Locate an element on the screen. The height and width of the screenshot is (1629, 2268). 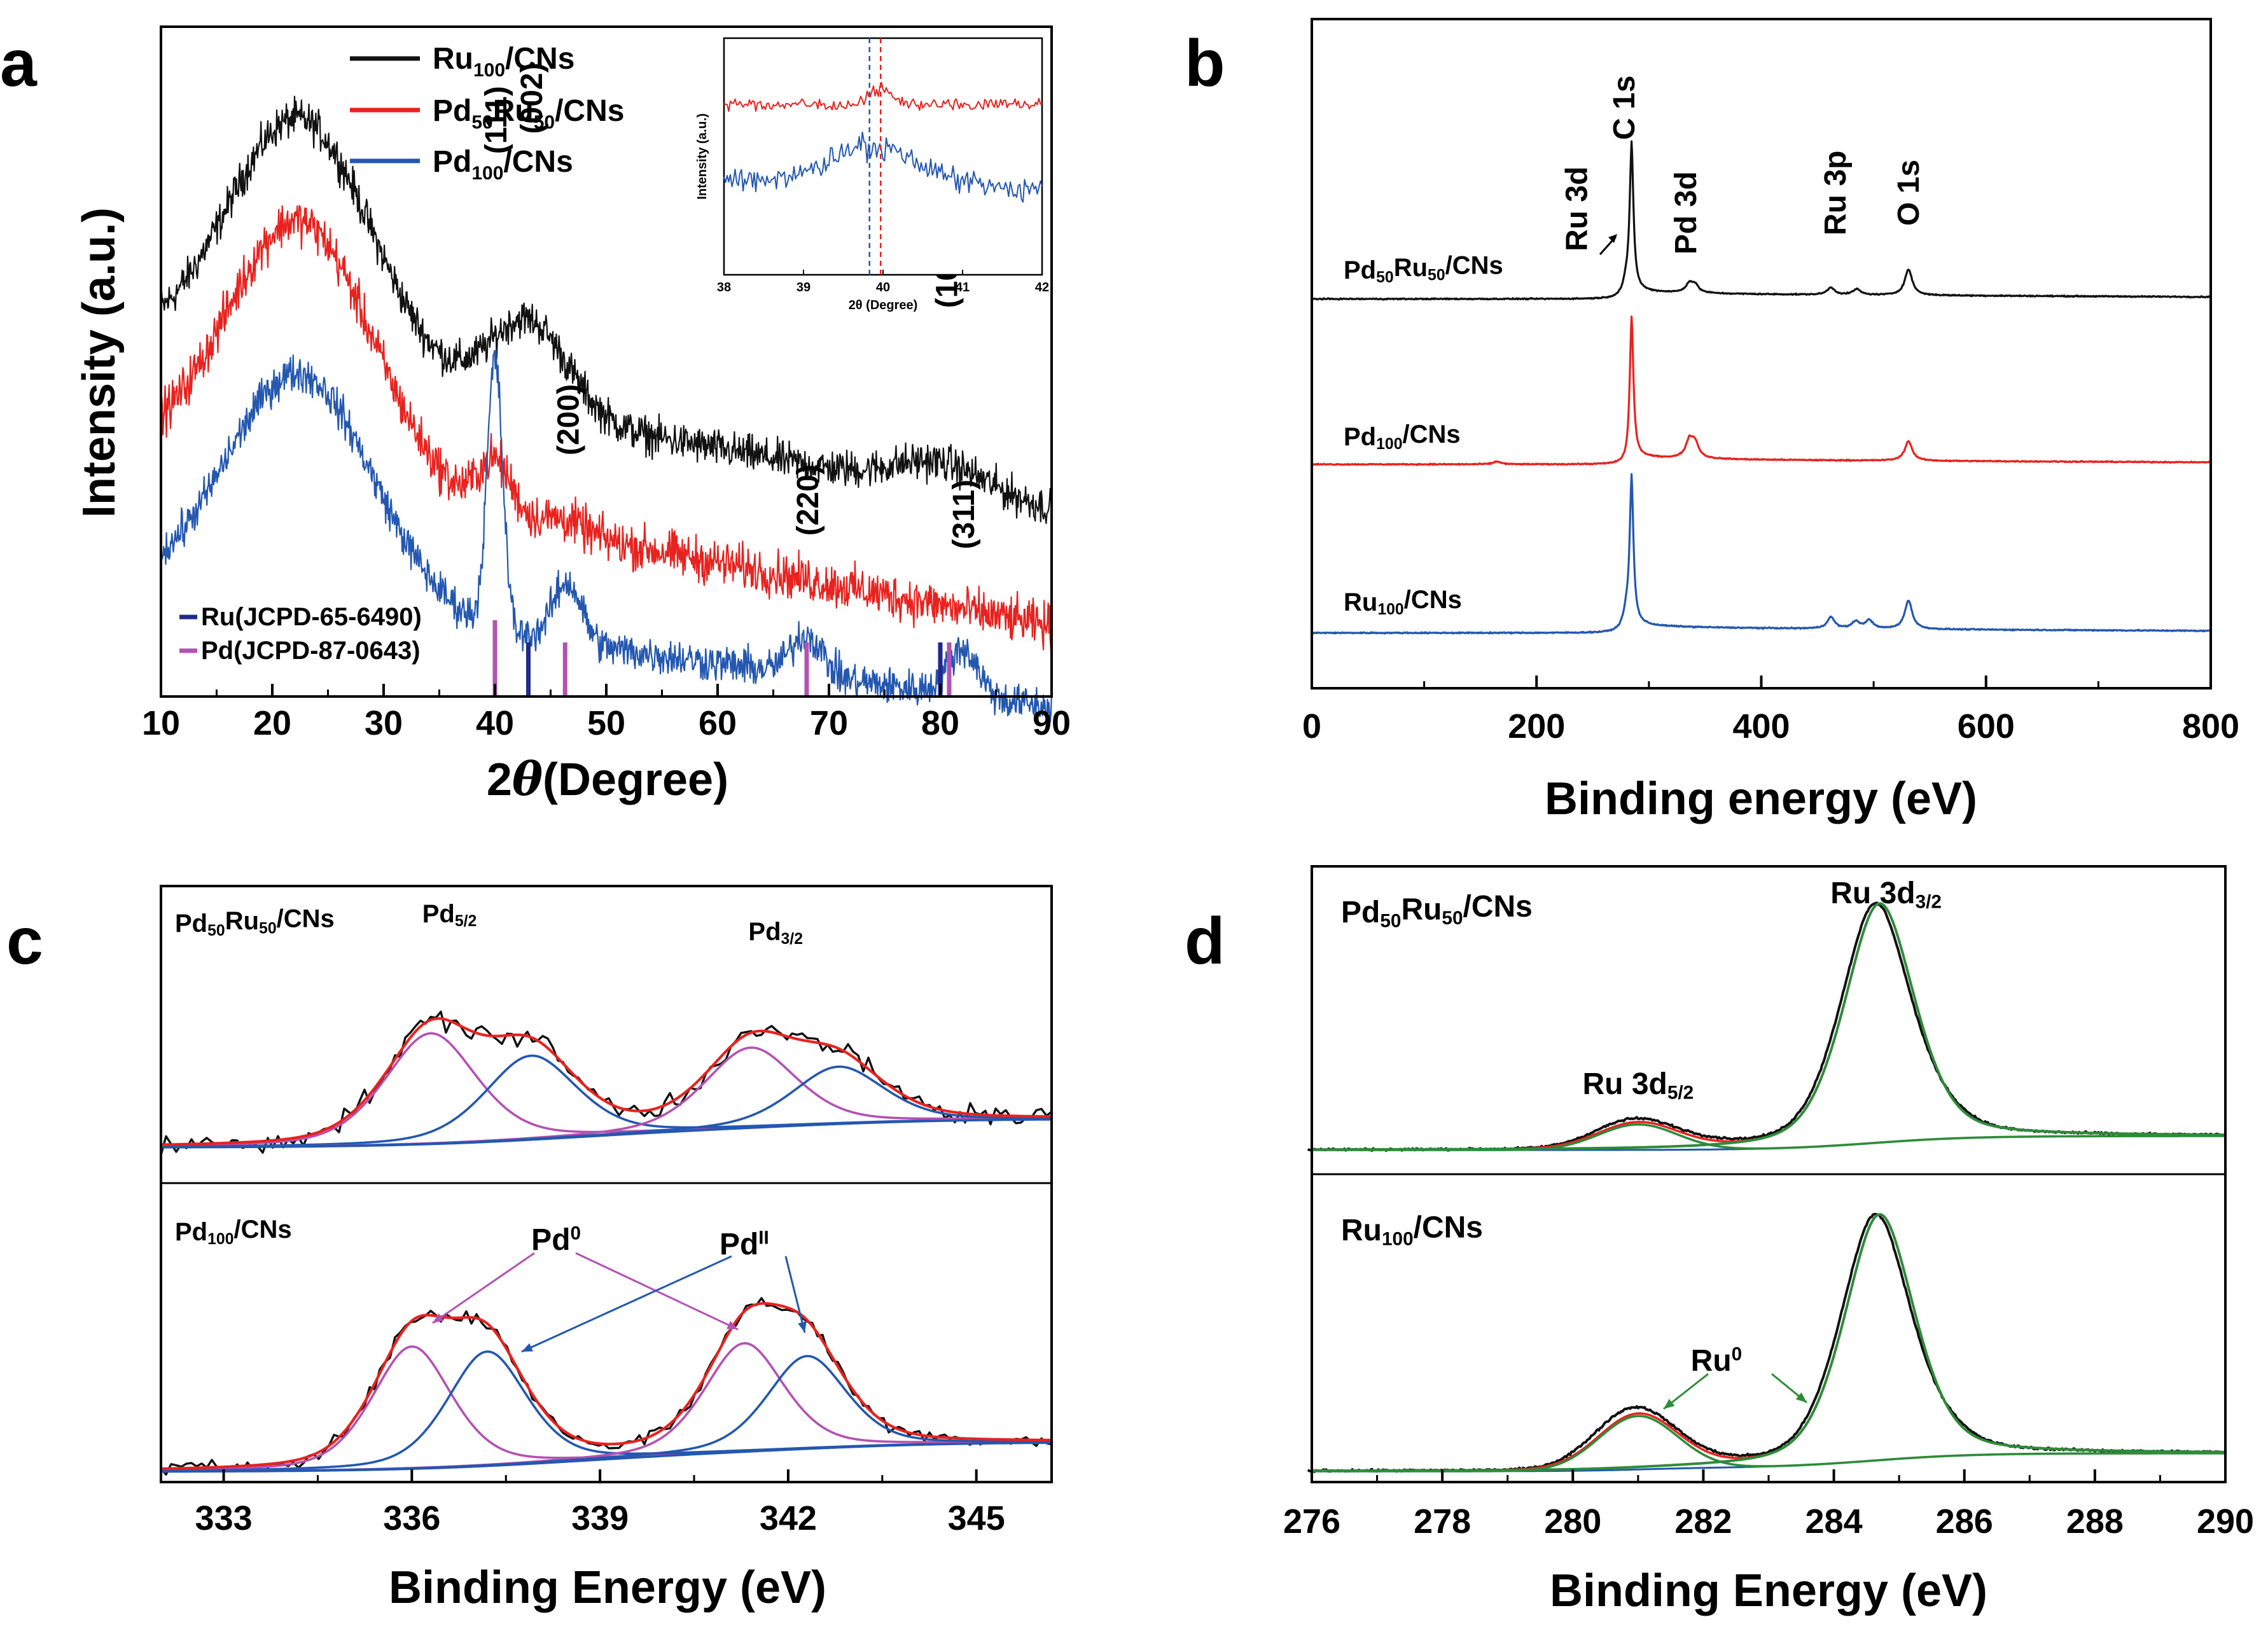
a-x-tick-label-8: 90 is located at coordinates (1052, 723).